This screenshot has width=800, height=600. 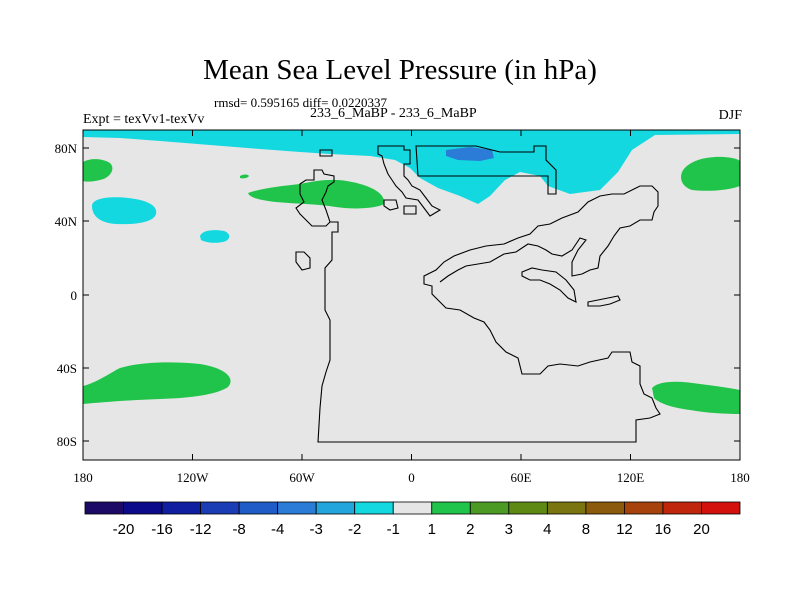 I want to click on season-label: DJF, so click(x=730, y=115).